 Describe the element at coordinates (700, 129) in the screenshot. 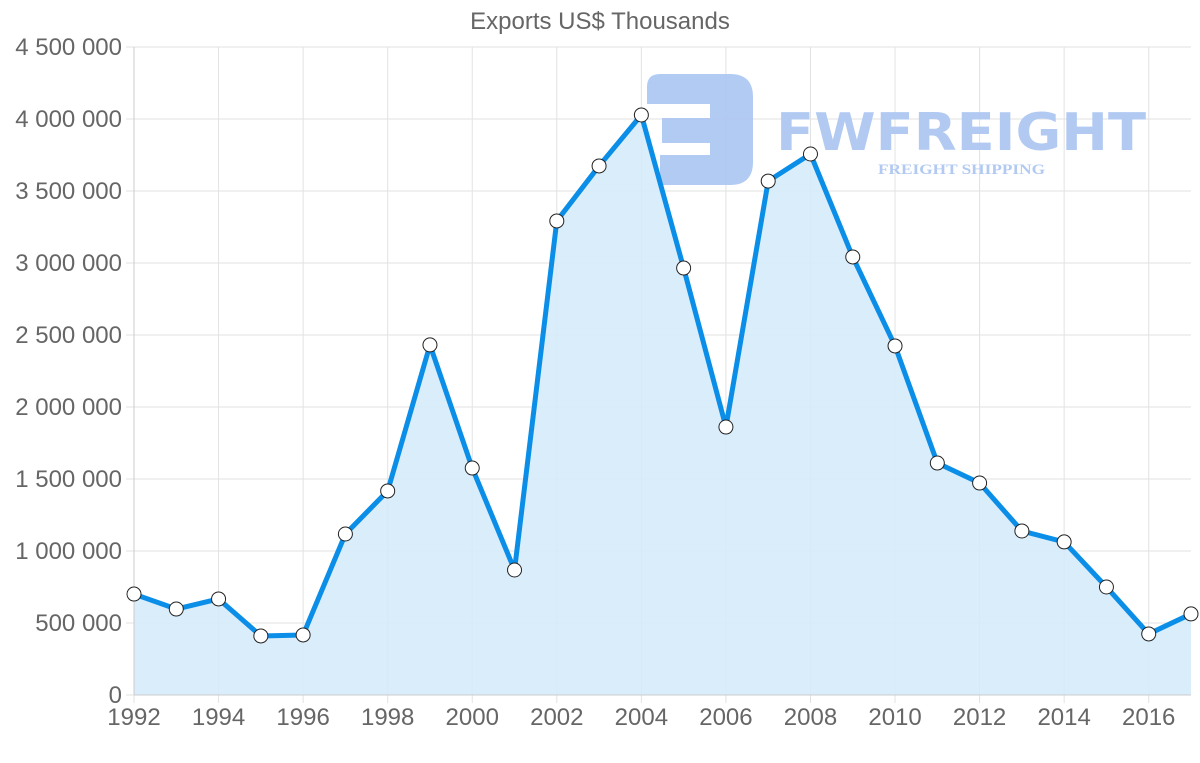

I see `fwfreight-logo-icon` at that location.